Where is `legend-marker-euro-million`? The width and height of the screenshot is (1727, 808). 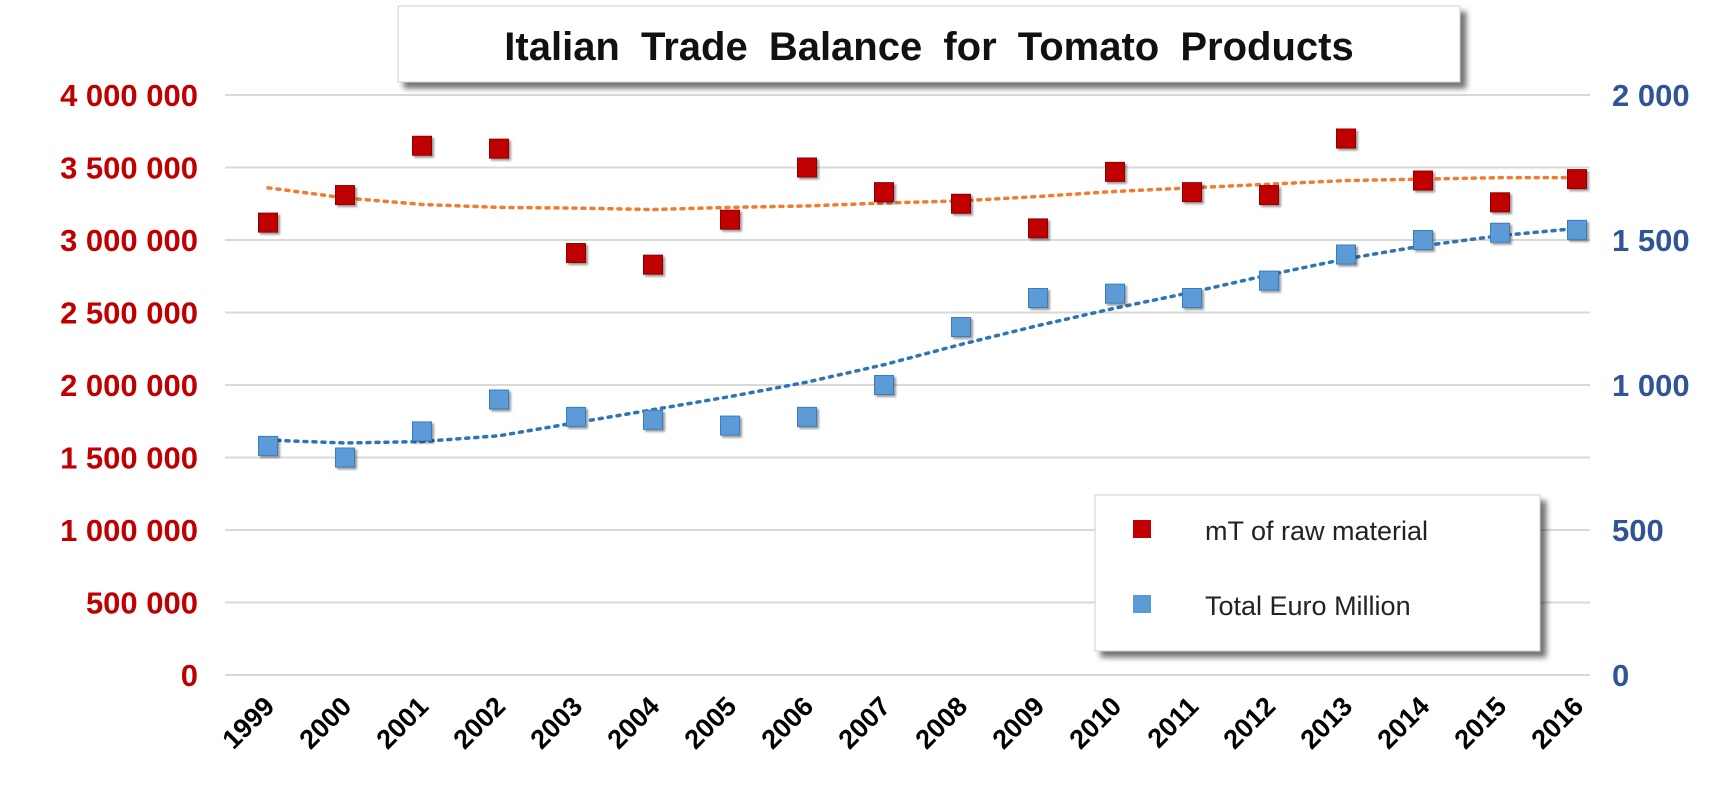
legend-marker-euro-million is located at coordinates (1142, 604).